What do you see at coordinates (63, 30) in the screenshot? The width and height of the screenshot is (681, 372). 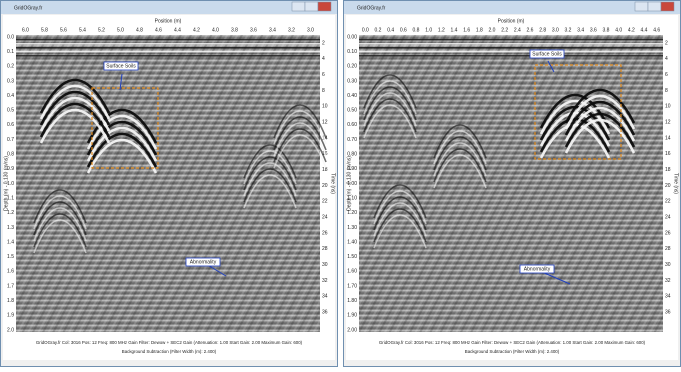 I see `x-tick-label: 5.6` at bounding box center [63, 30].